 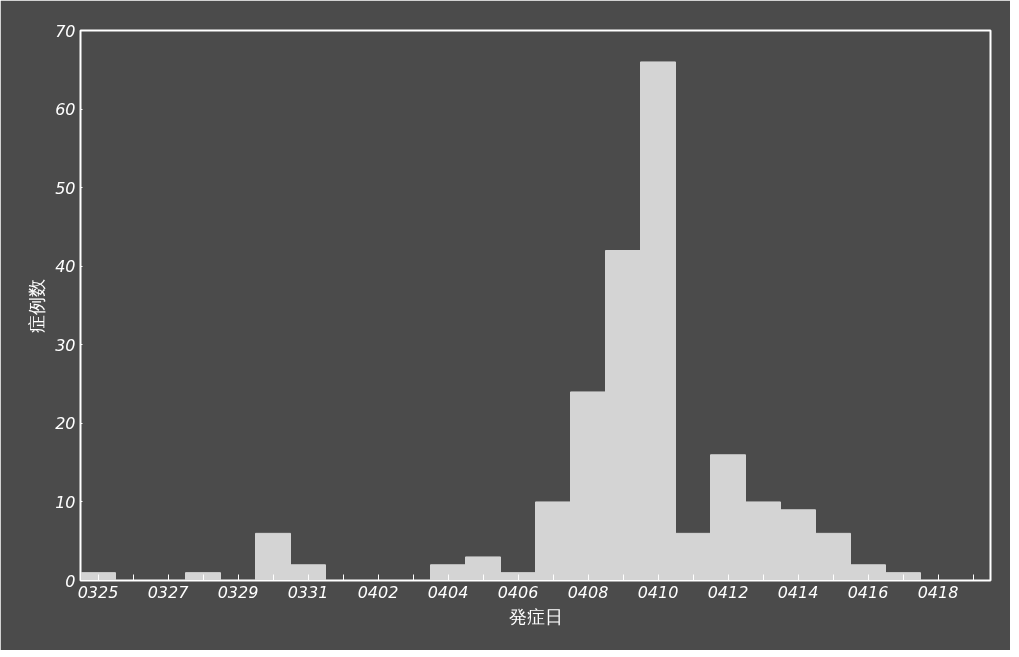 I want to click on y-tick-label: 20, so click(x=65, y=424).